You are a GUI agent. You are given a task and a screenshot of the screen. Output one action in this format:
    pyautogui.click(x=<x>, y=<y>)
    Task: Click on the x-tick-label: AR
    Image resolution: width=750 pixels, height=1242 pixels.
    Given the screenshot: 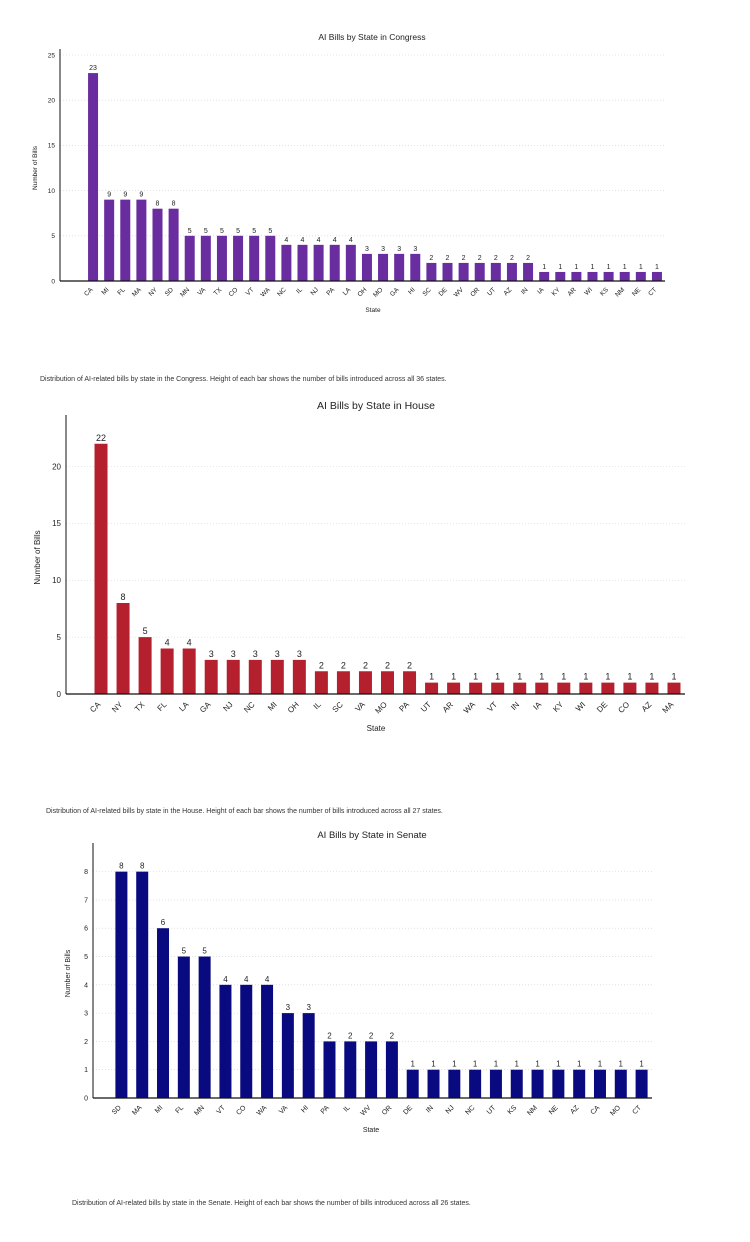 What is the action you would take?
    pyautogui.click(x=572, y=292)
    